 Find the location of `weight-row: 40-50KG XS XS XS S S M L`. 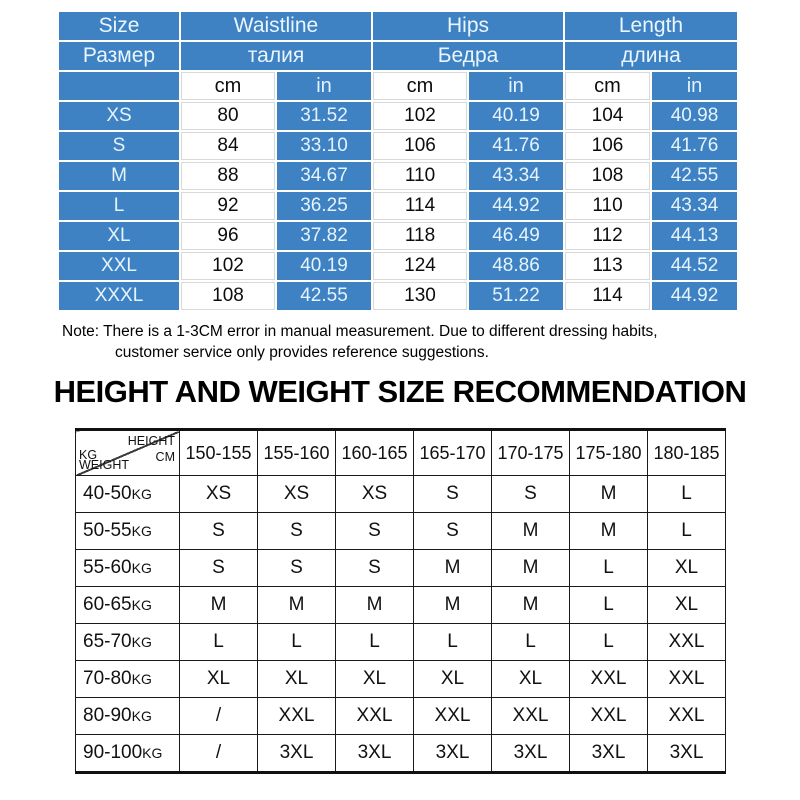

weight-row: 40-50KG XS XS XS S S M L is located at coordinates (400, 494).